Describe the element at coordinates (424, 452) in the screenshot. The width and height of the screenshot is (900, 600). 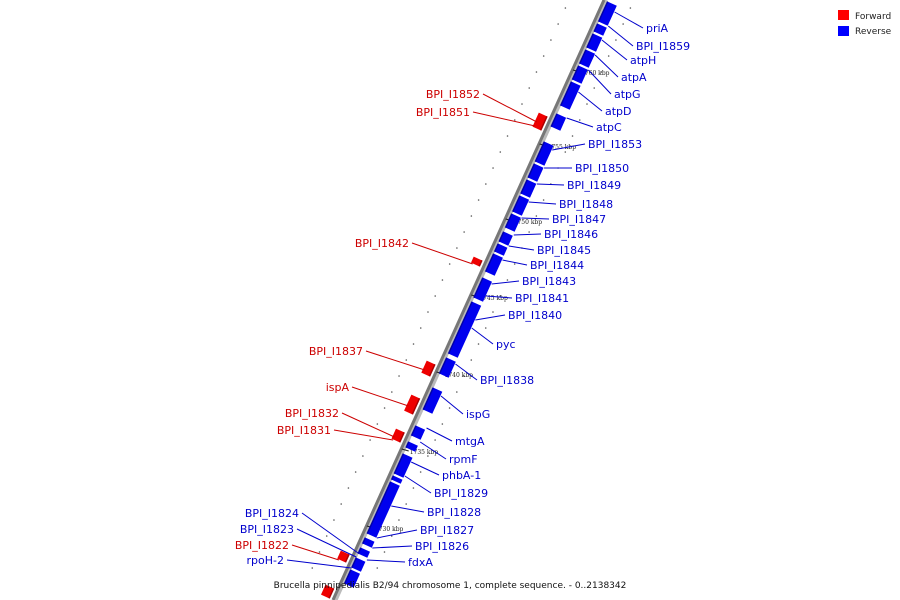
I see `kbp-label: 1735 kbp` at that location.